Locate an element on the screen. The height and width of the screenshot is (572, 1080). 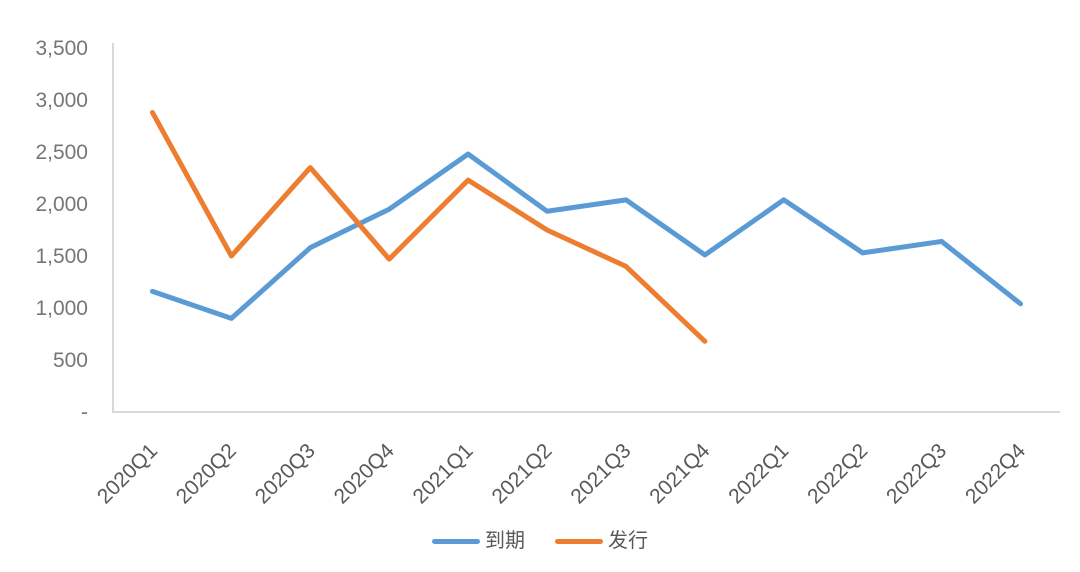
x-axis-tick-label: 2021Q2 is located at coordinates (521, 473).